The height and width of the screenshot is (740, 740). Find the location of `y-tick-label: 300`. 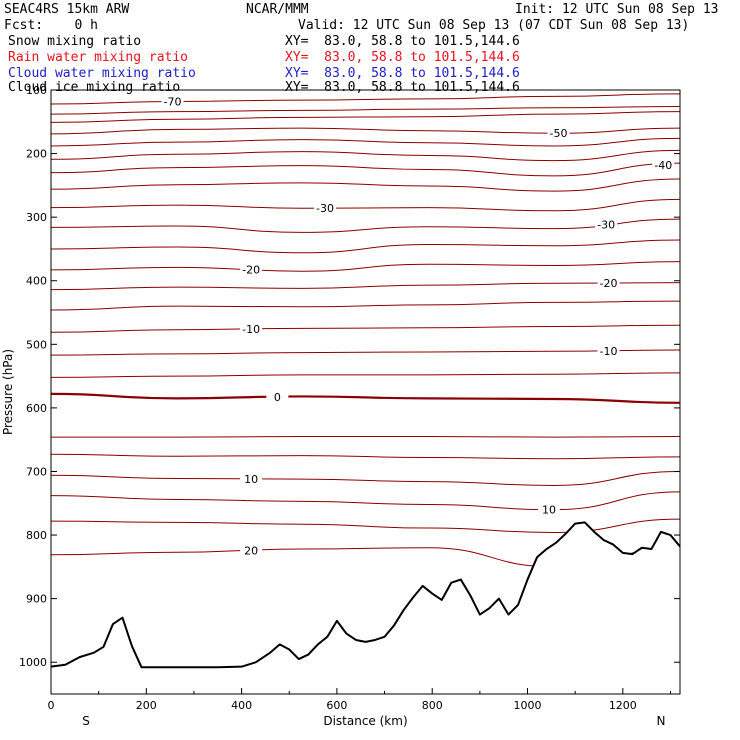

y-tick-label: 300 is located at coordinates (36, 217).